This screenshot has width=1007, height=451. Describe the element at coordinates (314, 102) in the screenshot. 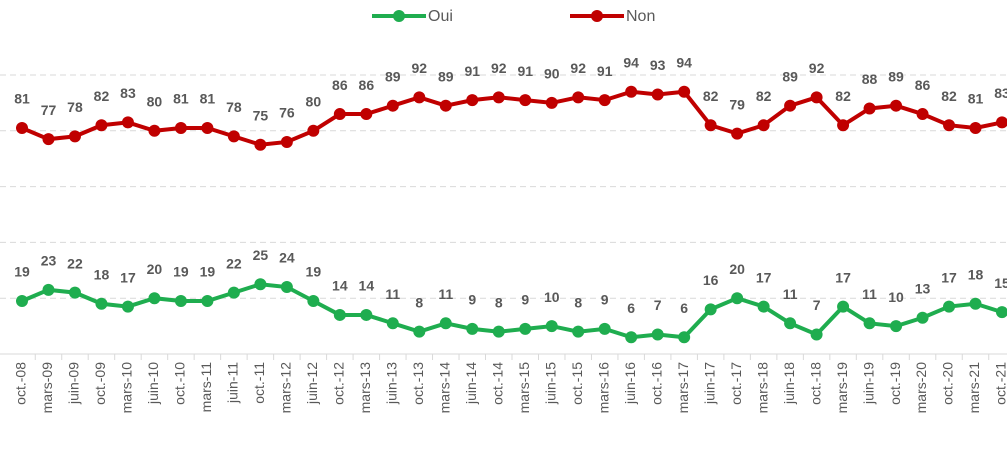

I see `data-label: 80` at that location.